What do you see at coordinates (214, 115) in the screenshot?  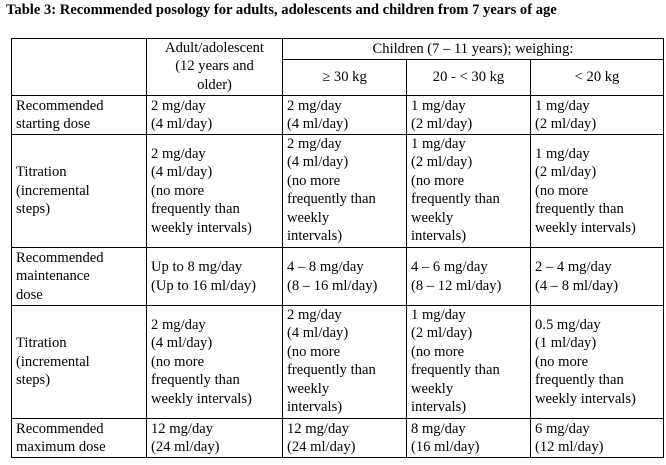 I see `cell-adult: 2 mg/day (4 ml/day)` at bounding box center [214, 115].